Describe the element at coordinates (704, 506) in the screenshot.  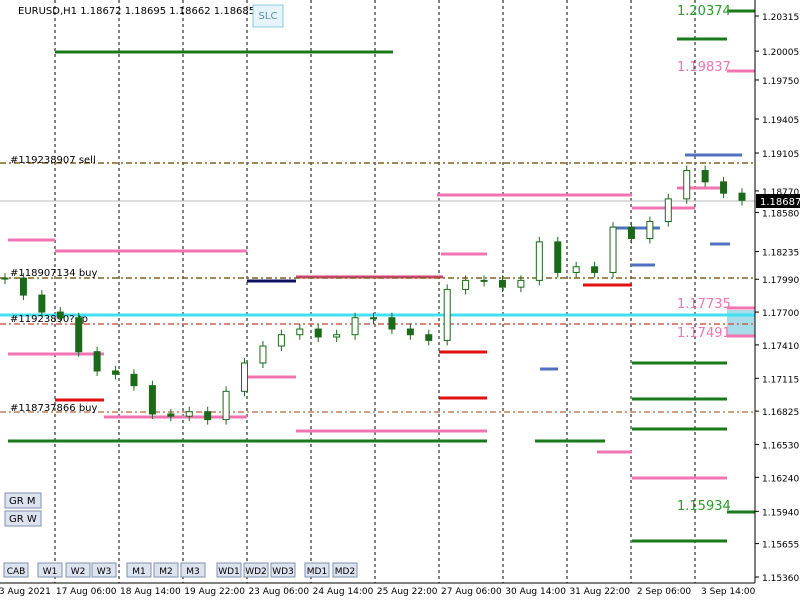
I see `level-label: 1.15934` at that location.